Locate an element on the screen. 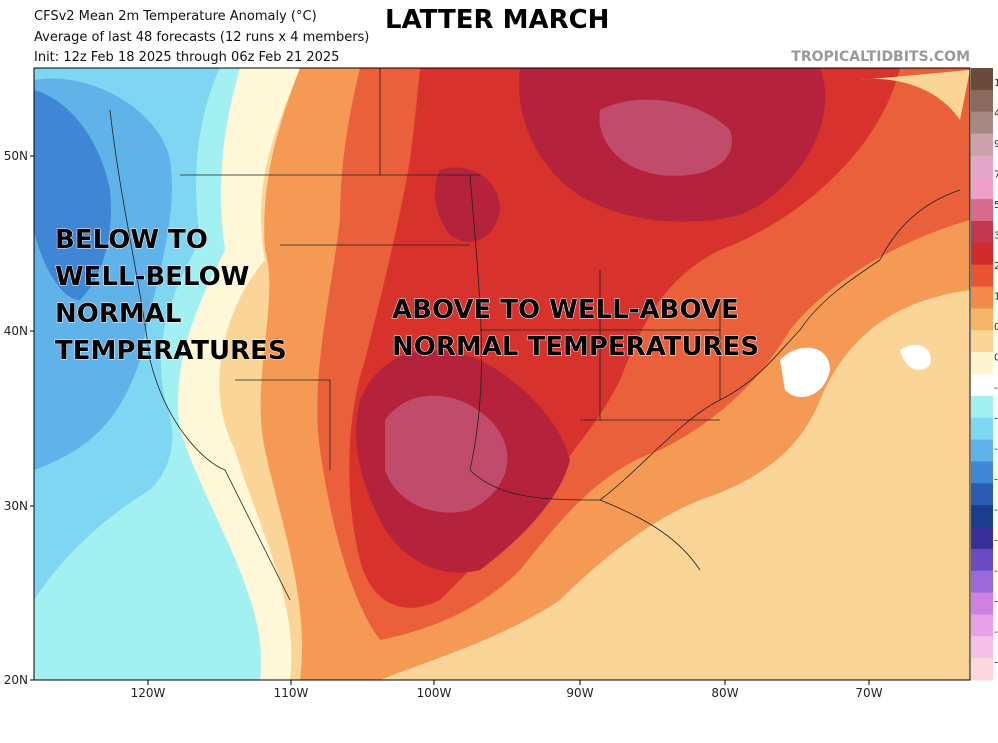 This screenshot has width=998, height=743. headline: LATTER MARCH is located at coordinates (497, 20).